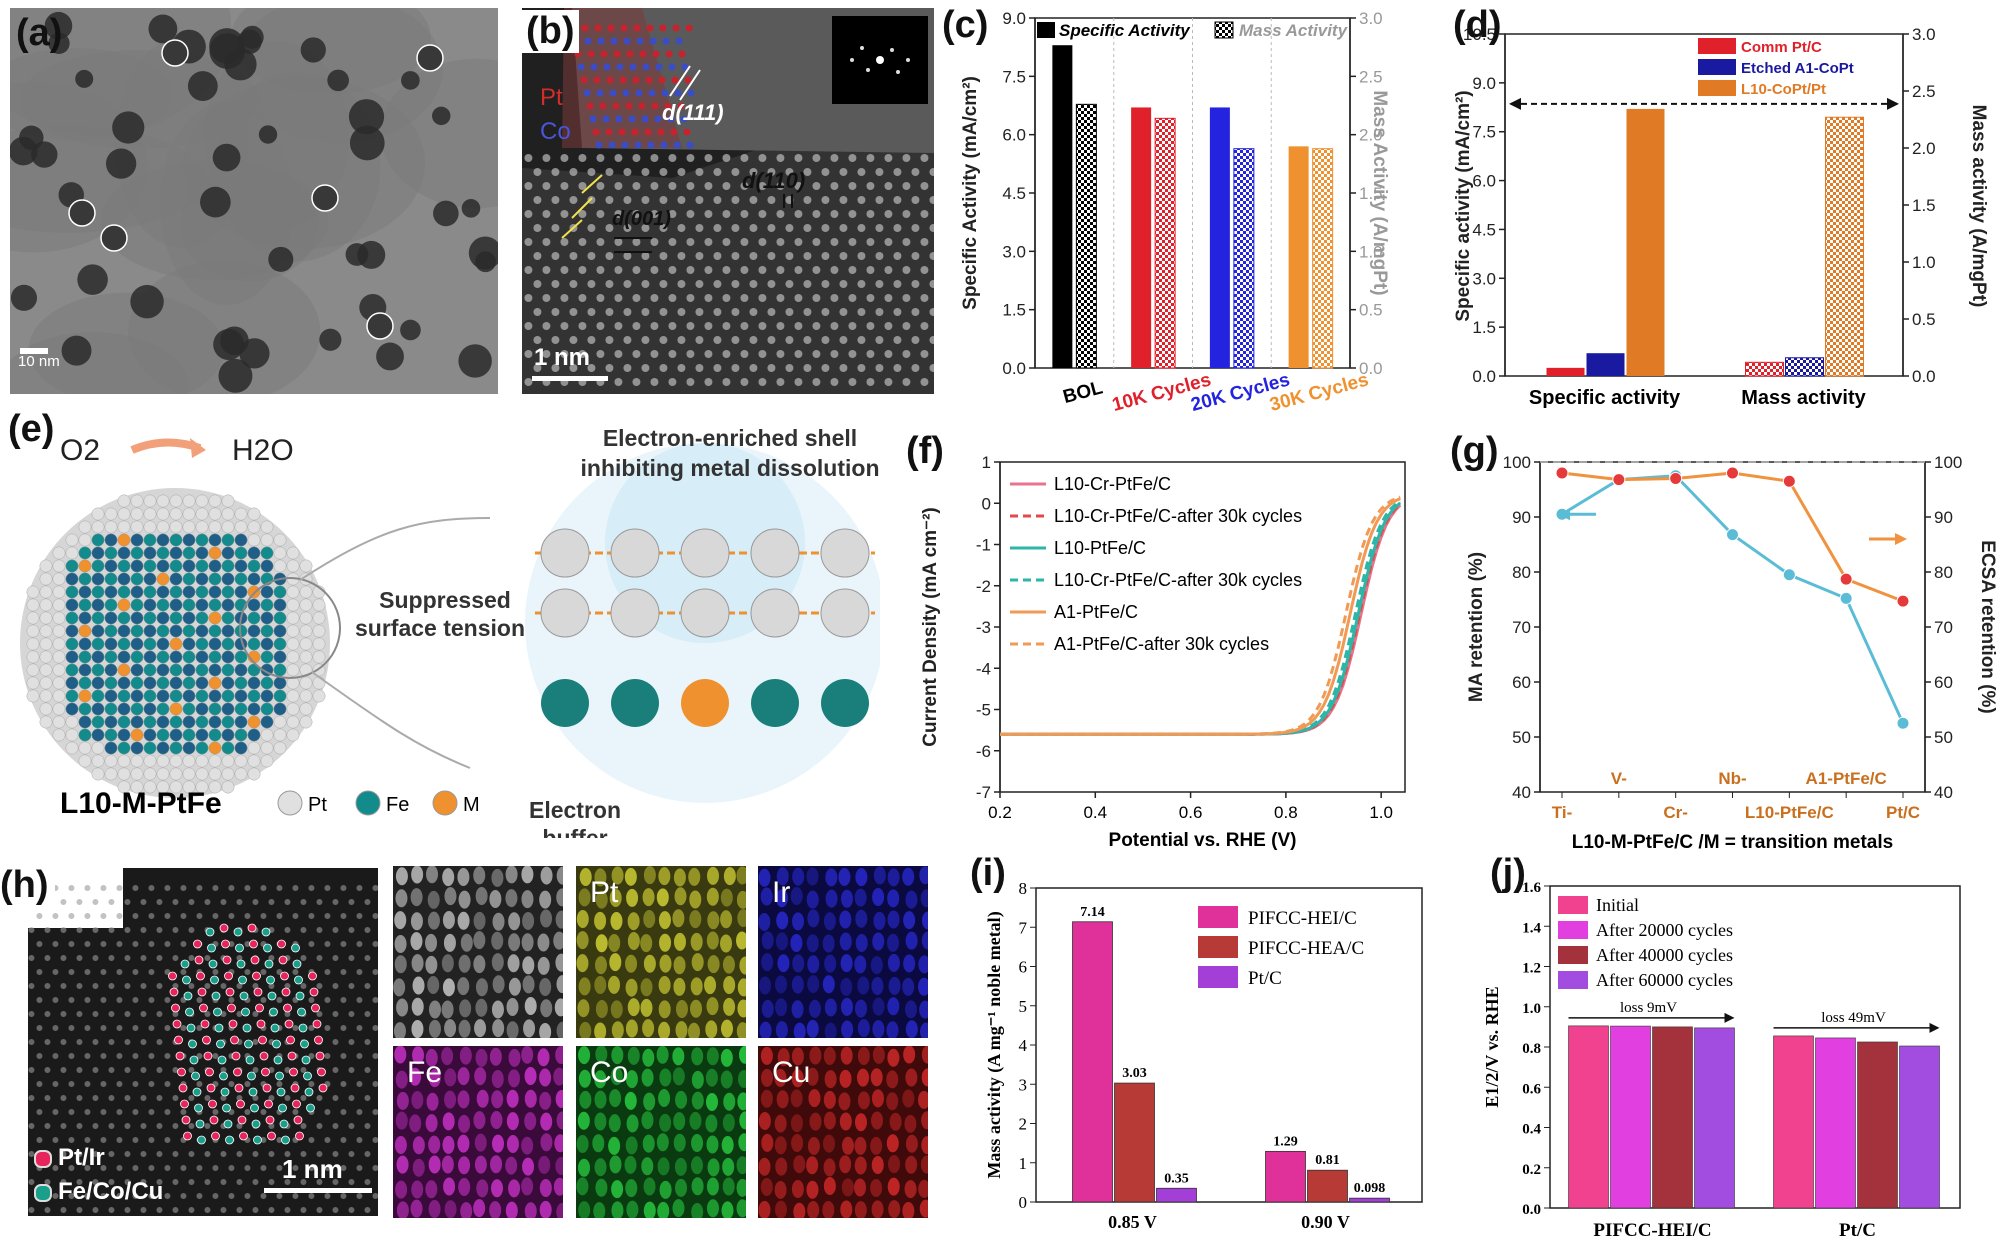 The image size is (2000, 1252). What do you see at coordinates (1903, 601) in the screenshot?
I see `data-point` at bounding box center [1903, 601].